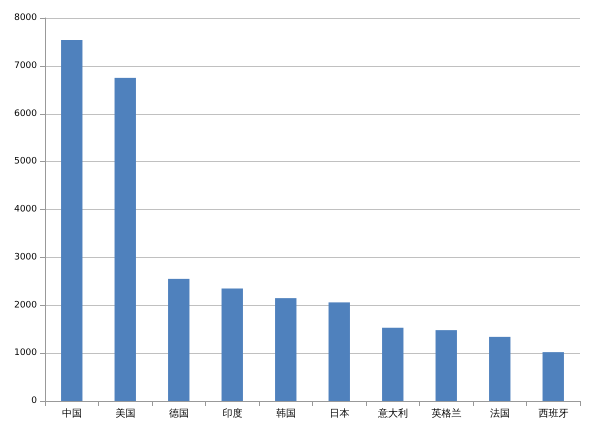 The width and height of the screenshot is (600, 439). I want to click on x-tick-label: 法国, so click(500, 414).